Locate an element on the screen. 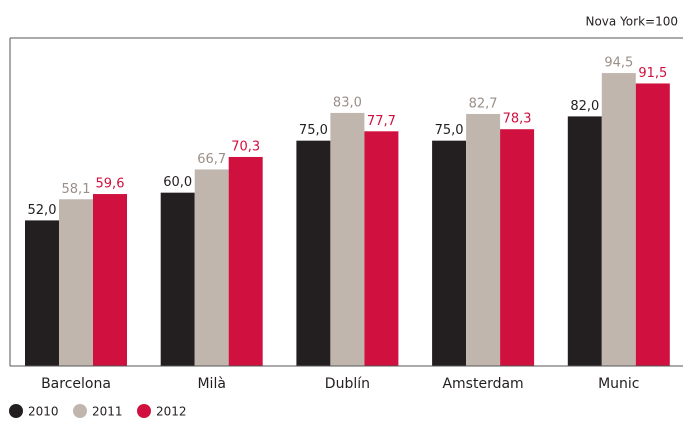  annotation: Nova York=100 is located at coordinates (631, 22).